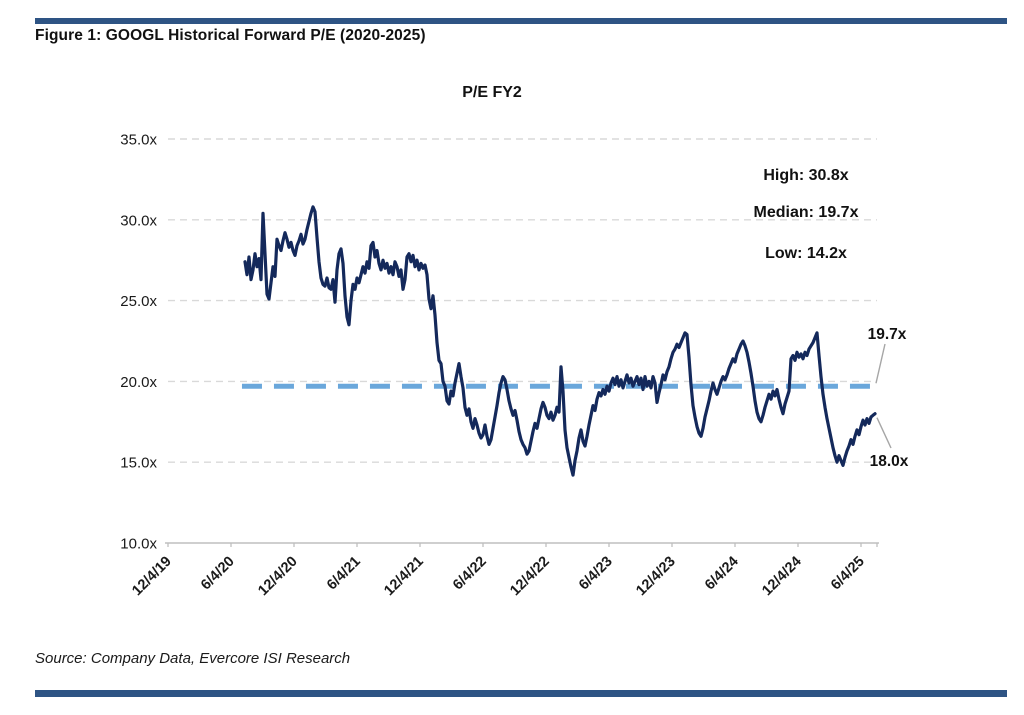  What do you see at coordinates (656, 577) in the screenshot?
I see `x-tick-label: 12/4/23` at bounding box center [656, 577].